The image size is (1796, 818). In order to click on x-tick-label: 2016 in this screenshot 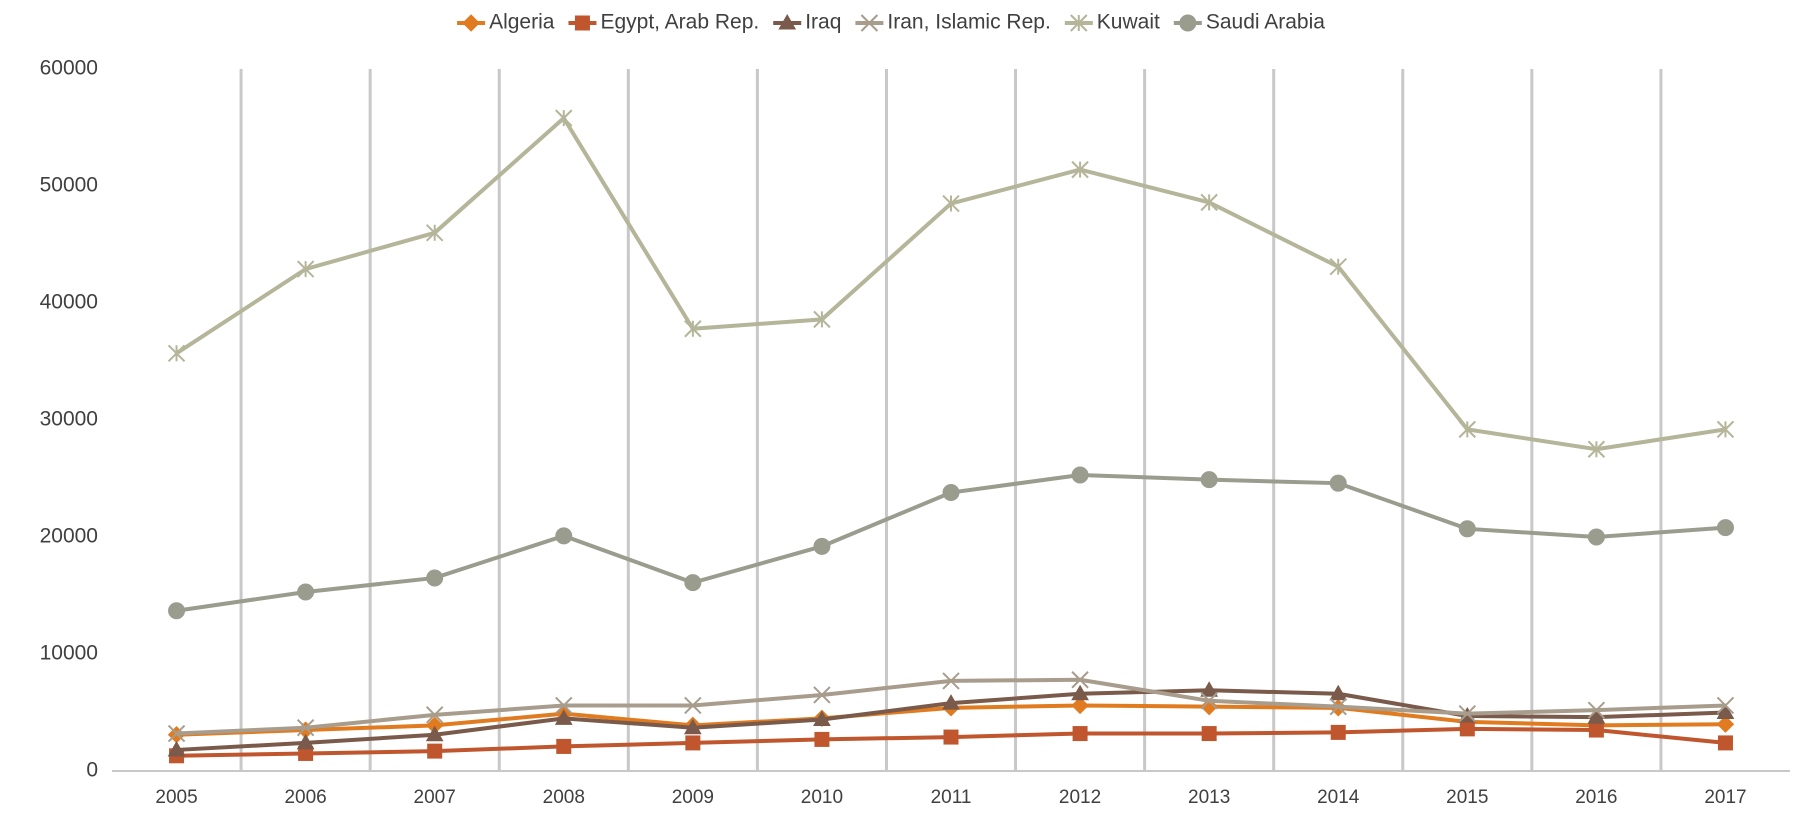, I will do `click(1596, 797)`.